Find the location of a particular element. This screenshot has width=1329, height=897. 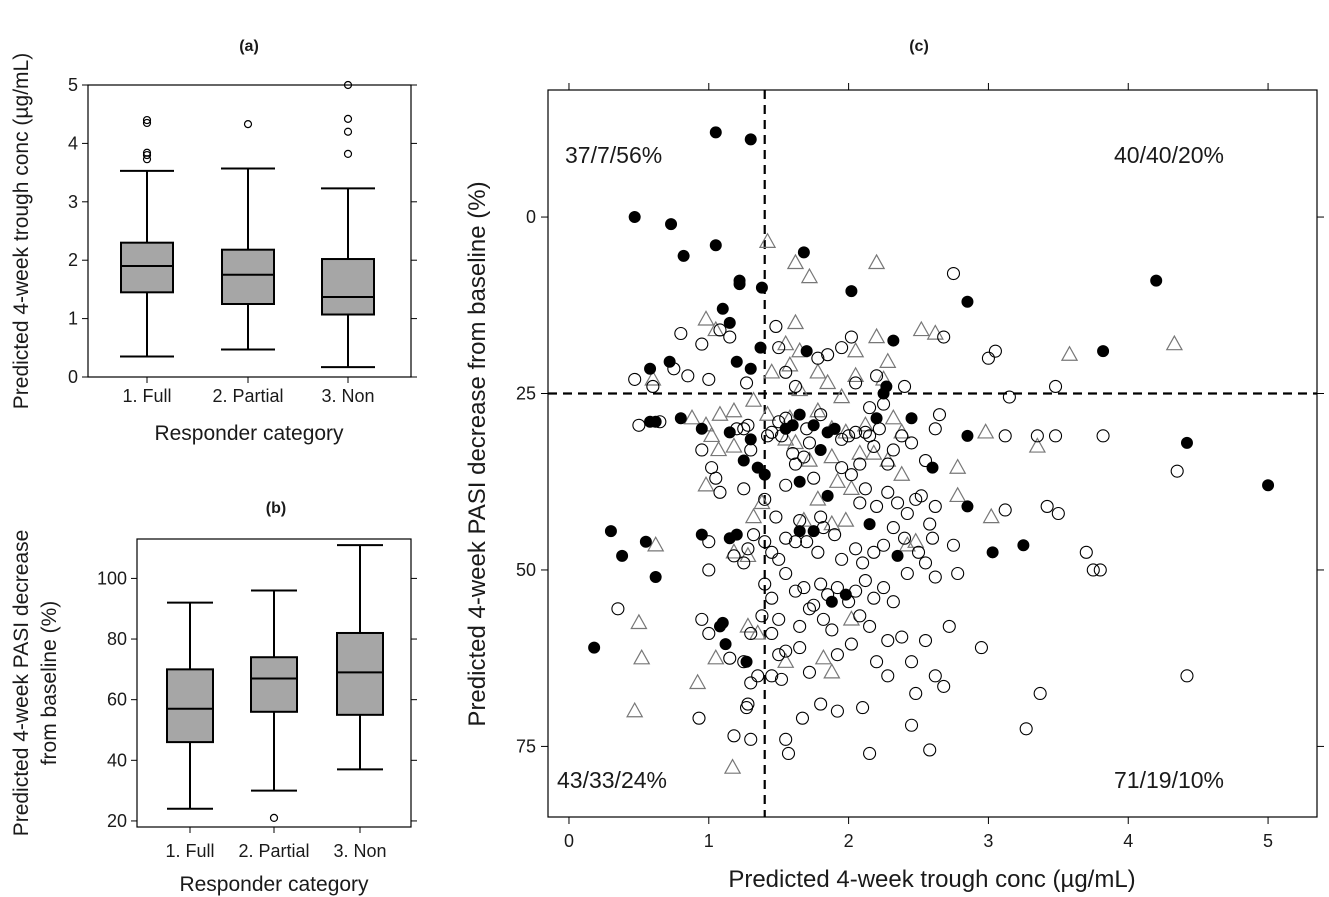

x-tick-label: 4 is located at coordinates (1128, 841).